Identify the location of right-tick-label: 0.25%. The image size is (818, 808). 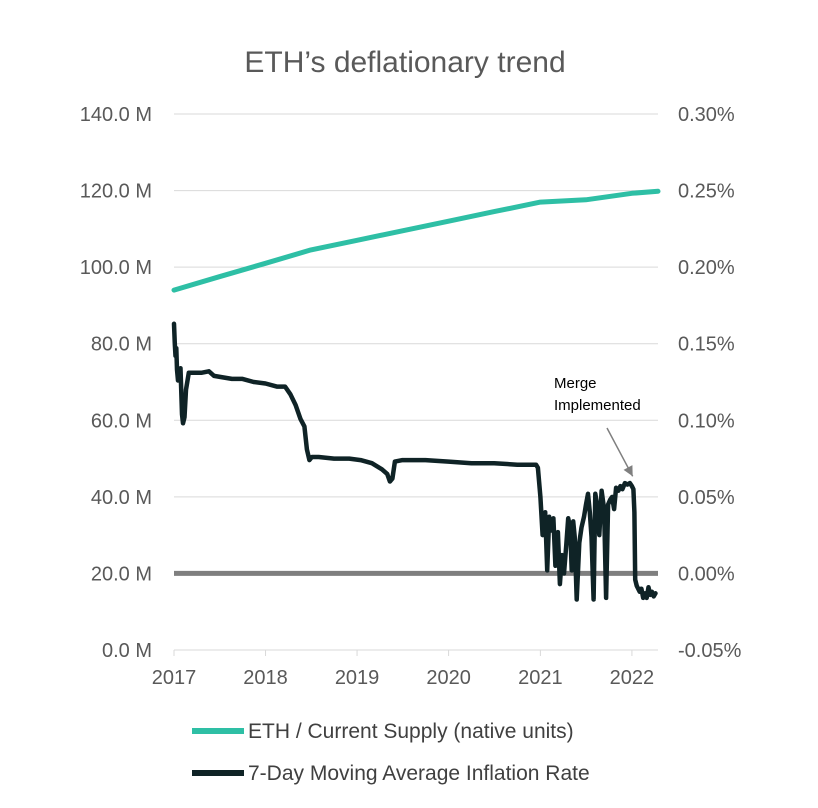
(706, 192).